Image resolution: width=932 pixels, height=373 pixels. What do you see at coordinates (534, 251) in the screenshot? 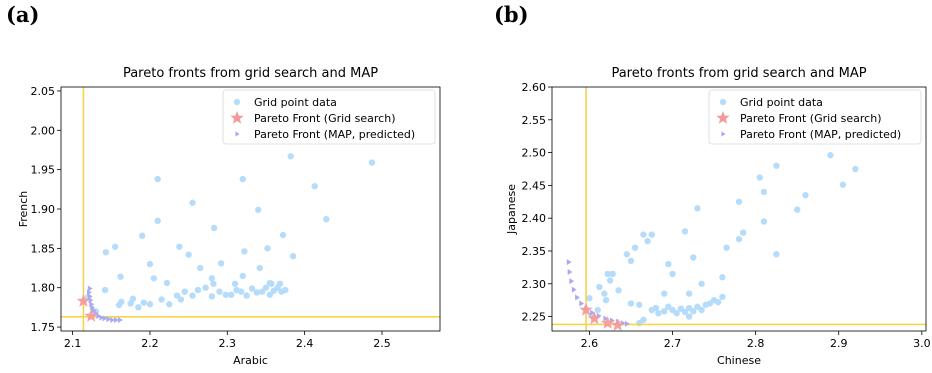
I see `chart-b-ytick-label: 2.35` at bounding box center [534, 251].